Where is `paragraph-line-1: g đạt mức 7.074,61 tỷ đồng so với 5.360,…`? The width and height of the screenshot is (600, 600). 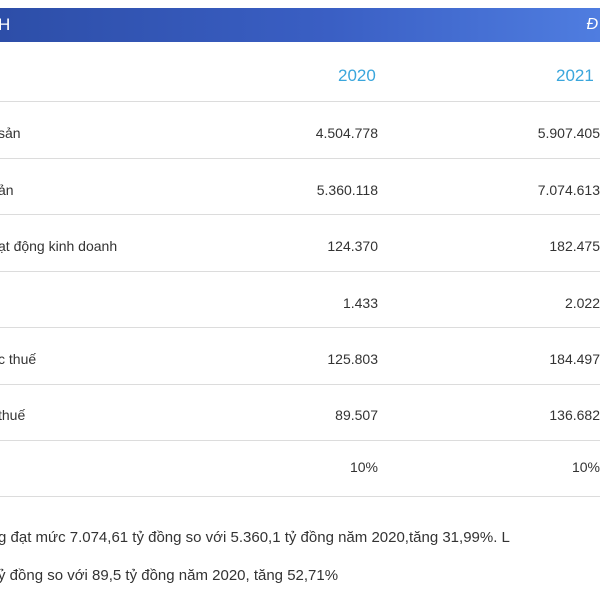 paragraph-line-1: g đạt mức 7.074,61 tỷ đồng so với 5.360,… is located at coordinates (255, 537).